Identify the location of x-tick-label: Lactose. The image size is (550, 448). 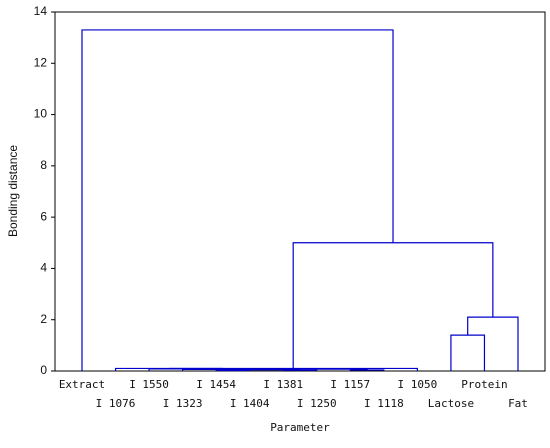
(451, 403).